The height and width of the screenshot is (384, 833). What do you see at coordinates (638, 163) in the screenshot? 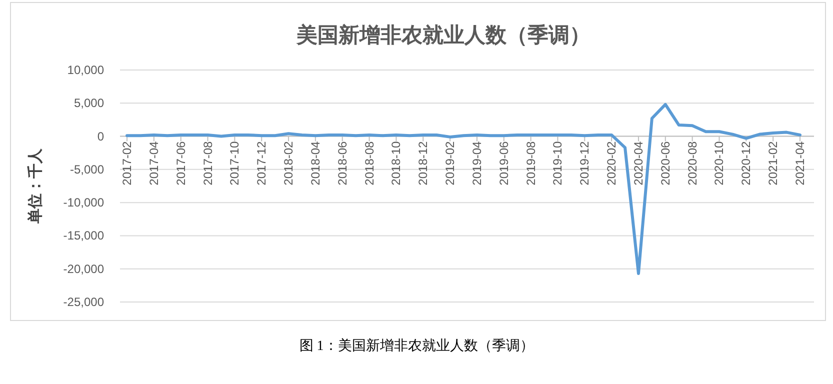
I see `x-tick-label: 2020-04` at bounding box center [638, 163].